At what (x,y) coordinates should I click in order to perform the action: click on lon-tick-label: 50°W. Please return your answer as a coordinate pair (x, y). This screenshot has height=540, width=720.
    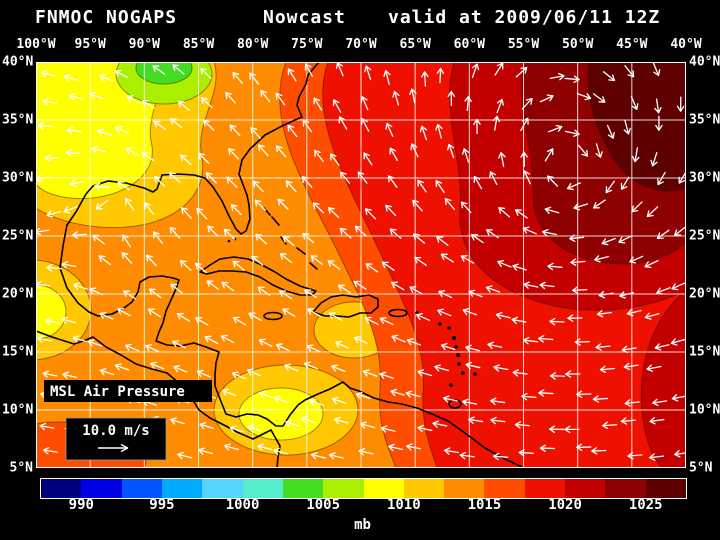
    Looking at the image, I should click on (578, 44).